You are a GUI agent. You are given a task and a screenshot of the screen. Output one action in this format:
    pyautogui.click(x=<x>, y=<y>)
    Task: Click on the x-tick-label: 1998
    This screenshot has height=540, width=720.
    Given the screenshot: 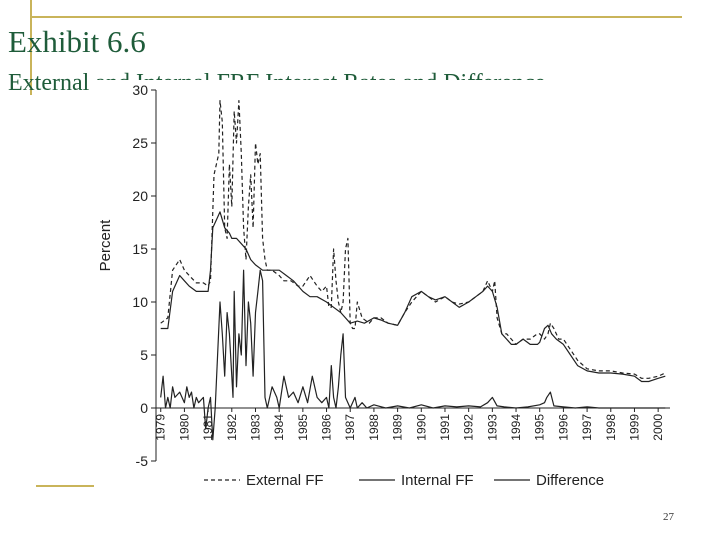 What is the action you would take?
    pyautogui.click(x=611, y=427)
    